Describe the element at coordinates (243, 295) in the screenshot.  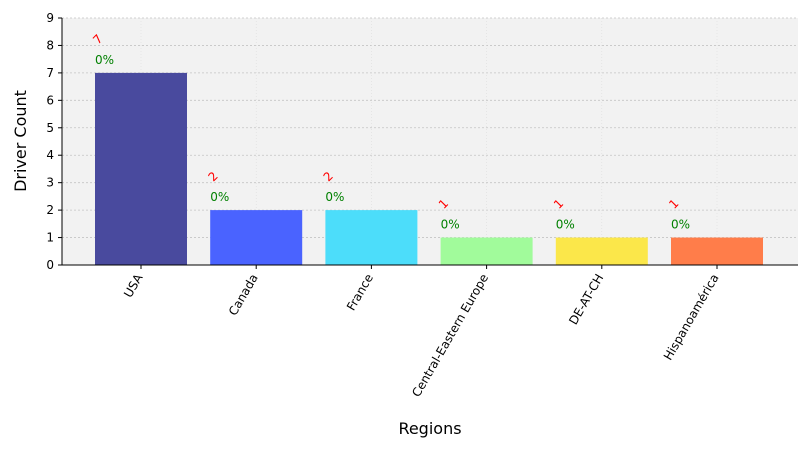
I see `x-tick-label: Canada` at that location.